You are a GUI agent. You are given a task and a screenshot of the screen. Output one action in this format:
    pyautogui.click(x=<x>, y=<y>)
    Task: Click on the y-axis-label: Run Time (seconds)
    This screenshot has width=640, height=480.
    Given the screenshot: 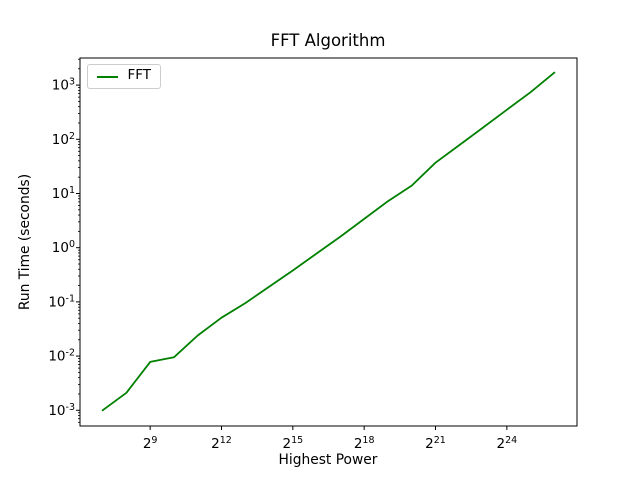 What is the action you would take?
    pyautogui.click(x=25, y=242)
    